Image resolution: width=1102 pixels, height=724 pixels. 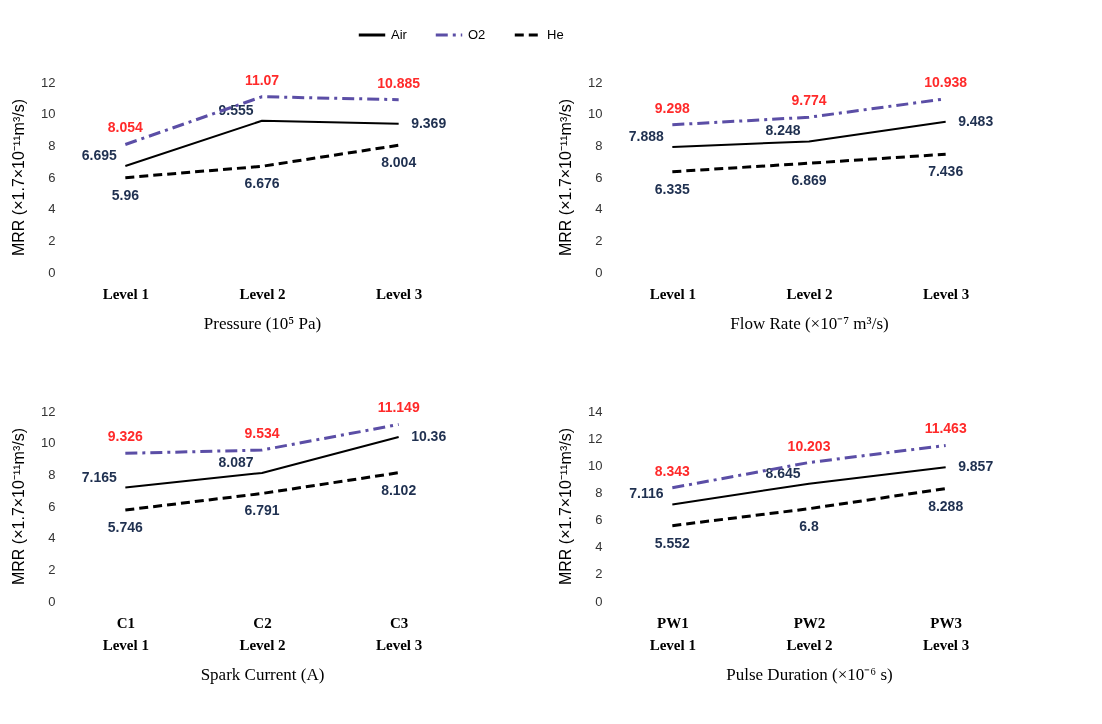 I want to click on data-label: 7.436, so click(x=946, y=171).